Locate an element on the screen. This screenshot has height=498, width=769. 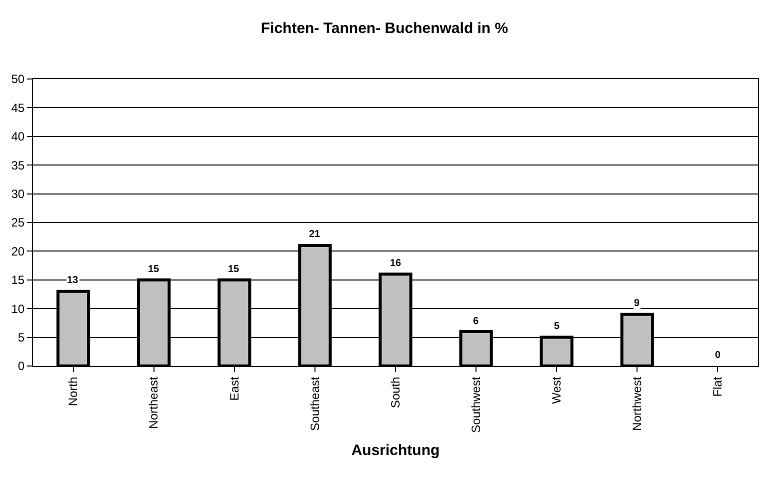
x-axis-title: Ausrichtung is located at coordinates (395, 450).